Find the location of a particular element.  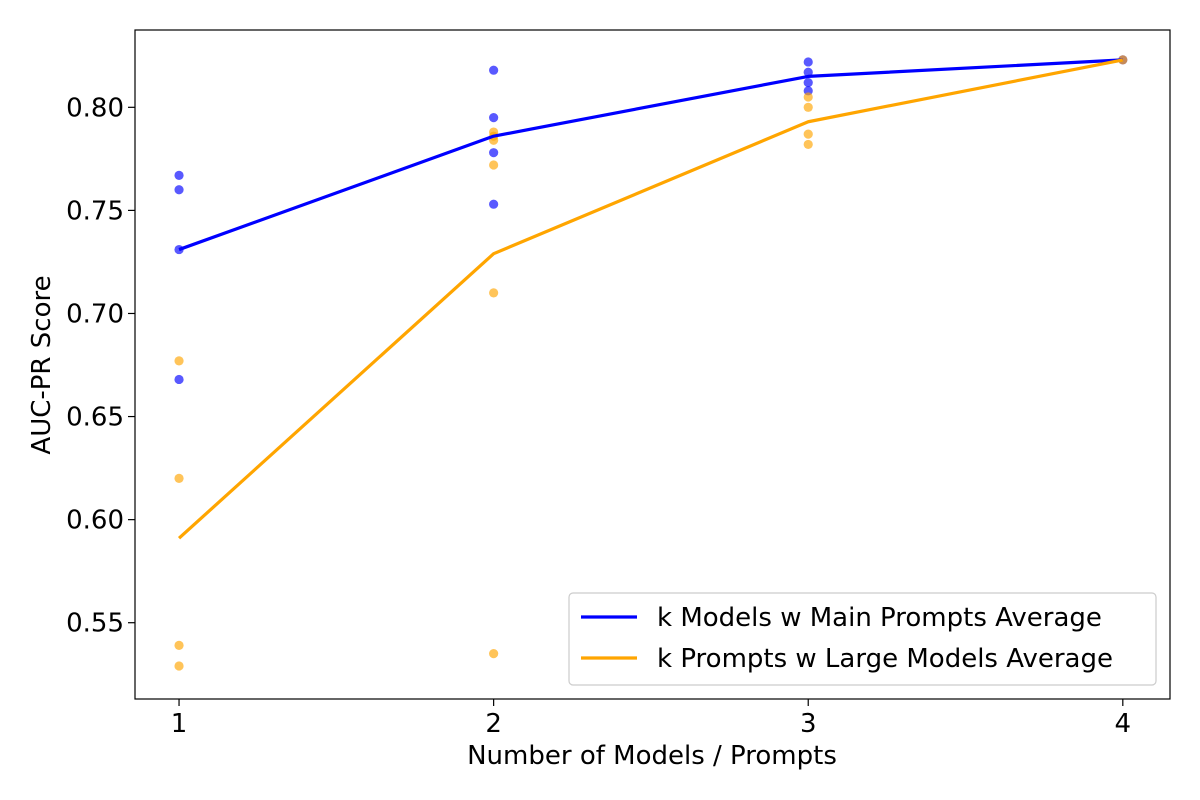

legend-label-0: k Models w Main Prompts Average is located at coordinates (879, 618).